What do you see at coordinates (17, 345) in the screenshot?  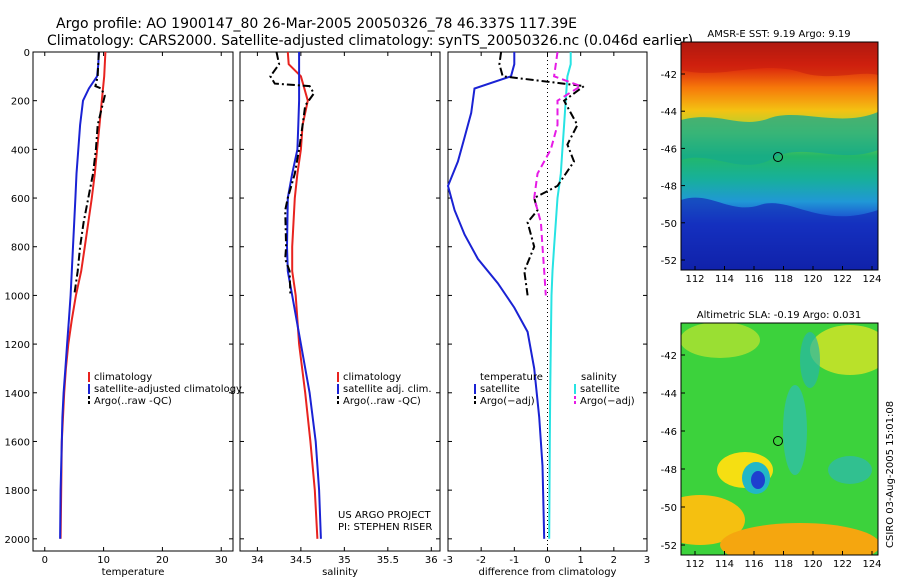 I see `y-tick-label: 1200` at bounding box center [17, 345].